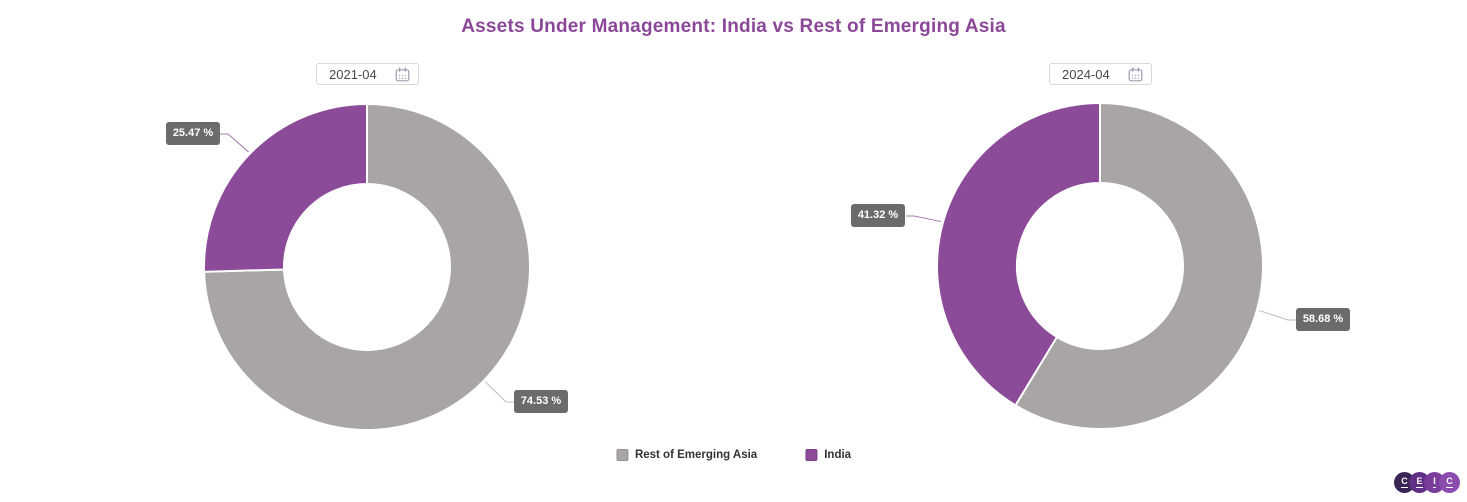 This screenshot has width=1467, height=502. I want to click on legend: Rest of Emerging Asia India, so click(733, 455).